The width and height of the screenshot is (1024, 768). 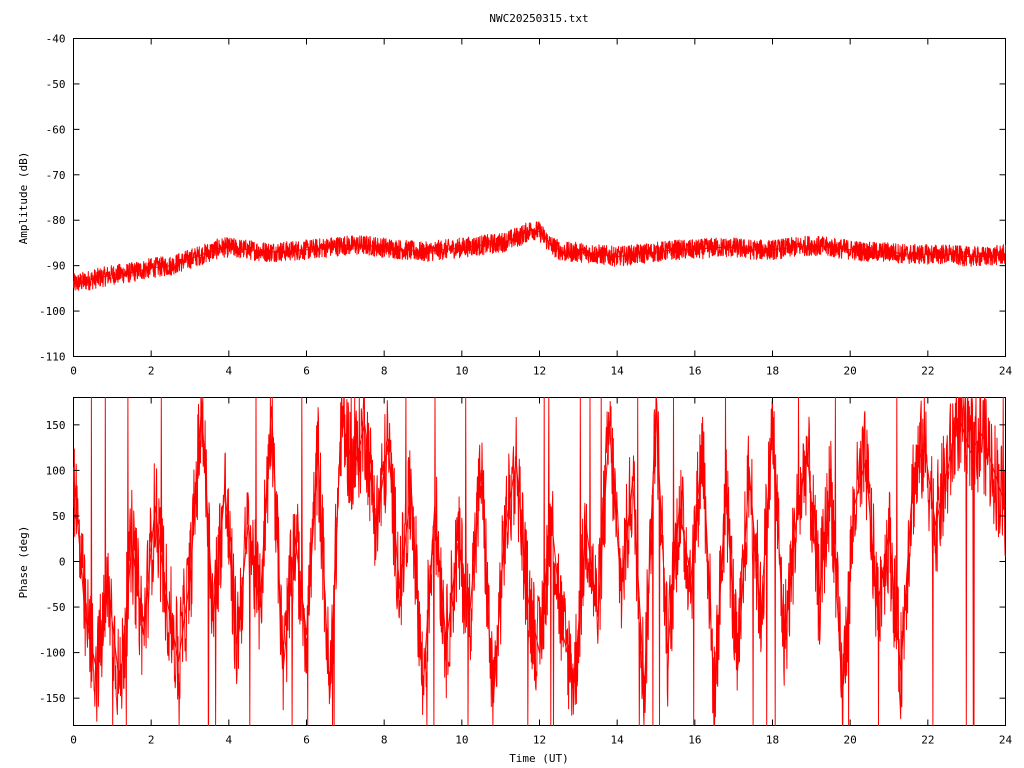 What do you see at coordinates (306, 740) in the screenshot?
I see `phase-xtick-label: 6` at bounding box center [306, 740].